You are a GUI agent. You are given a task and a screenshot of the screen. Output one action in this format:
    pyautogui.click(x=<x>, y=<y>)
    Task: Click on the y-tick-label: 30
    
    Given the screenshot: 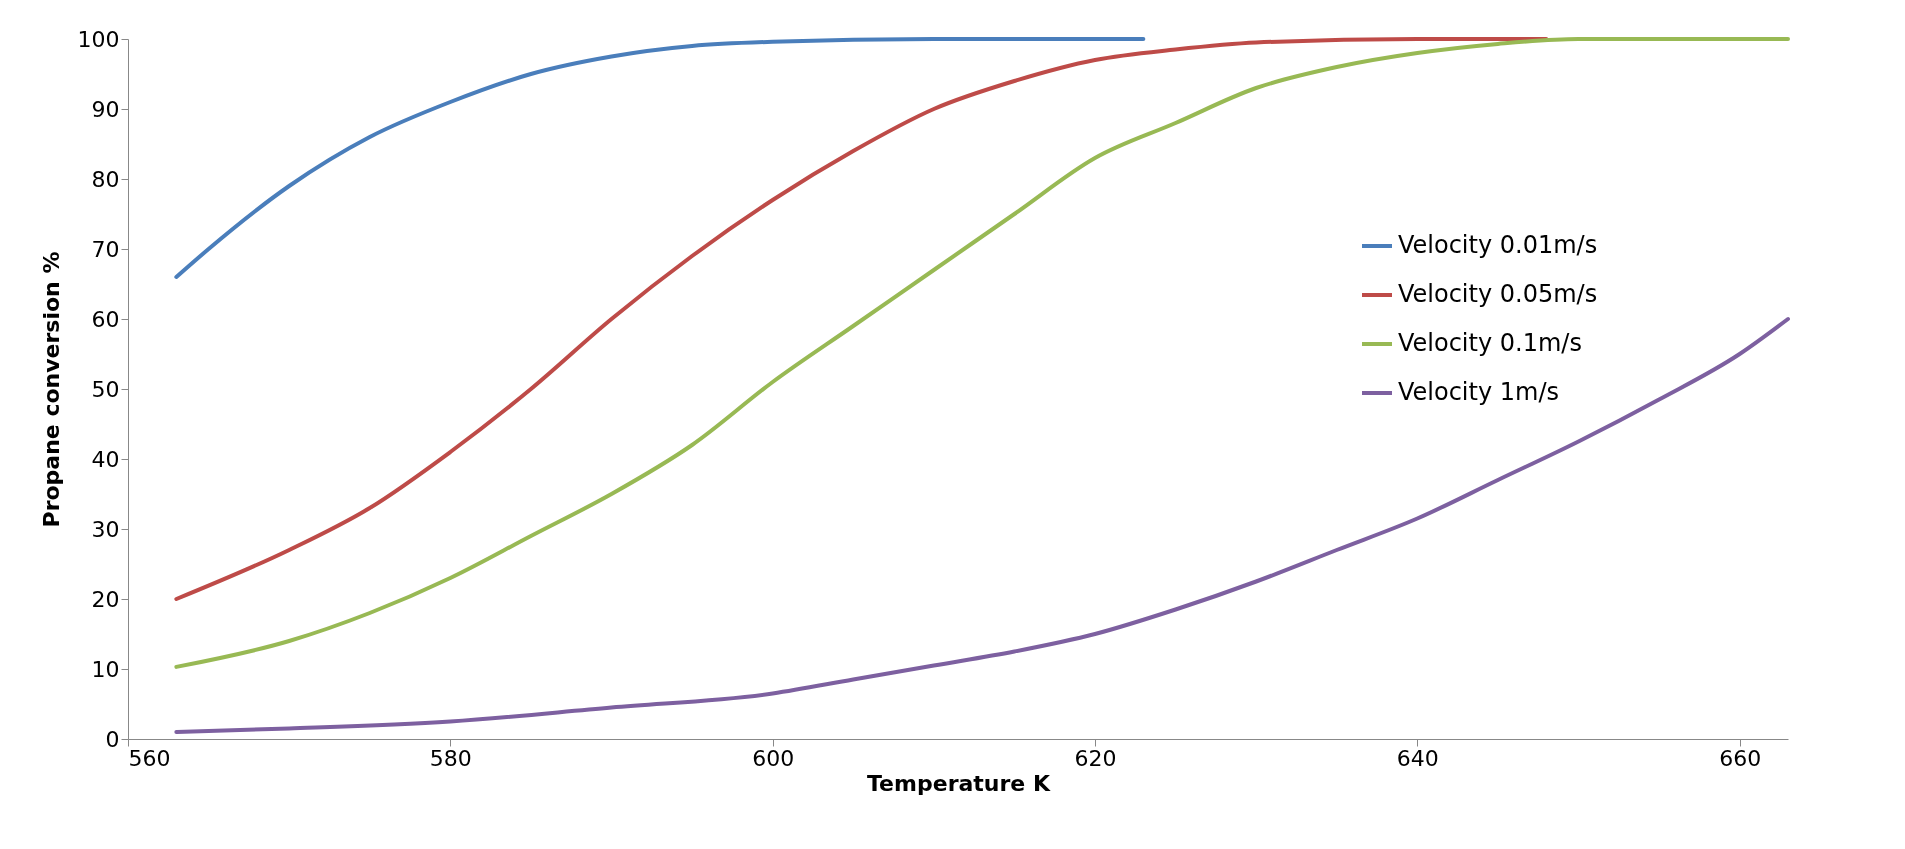 What is the action you would take?
    pyautogui.click(x=105, y=529)
    